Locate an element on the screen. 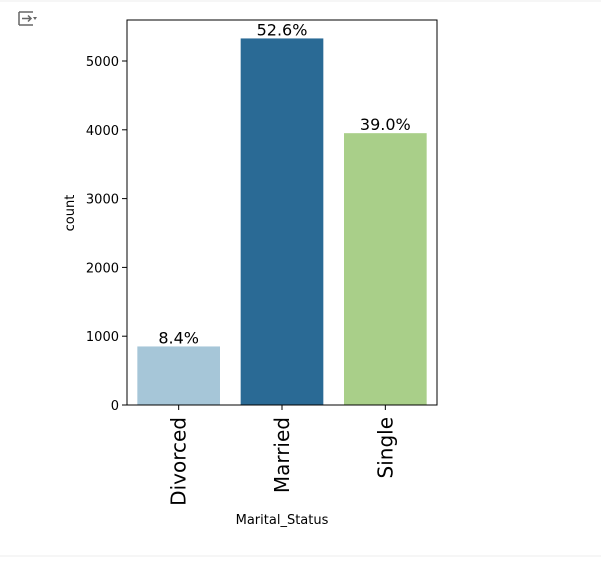 This screenshot has height=562, width=601. output-icon is located at coordinates (27, 18).